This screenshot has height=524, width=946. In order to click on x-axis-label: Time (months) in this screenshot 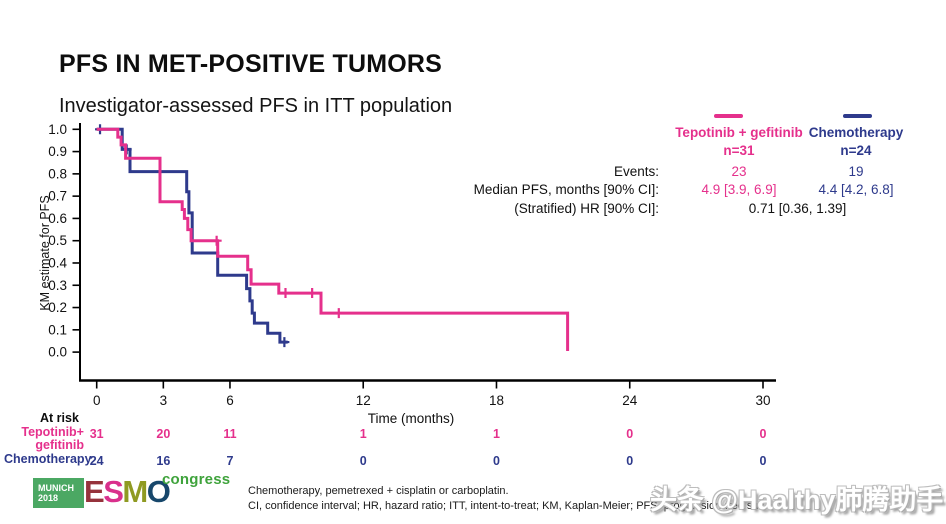, I will do `click(411, 418)`.